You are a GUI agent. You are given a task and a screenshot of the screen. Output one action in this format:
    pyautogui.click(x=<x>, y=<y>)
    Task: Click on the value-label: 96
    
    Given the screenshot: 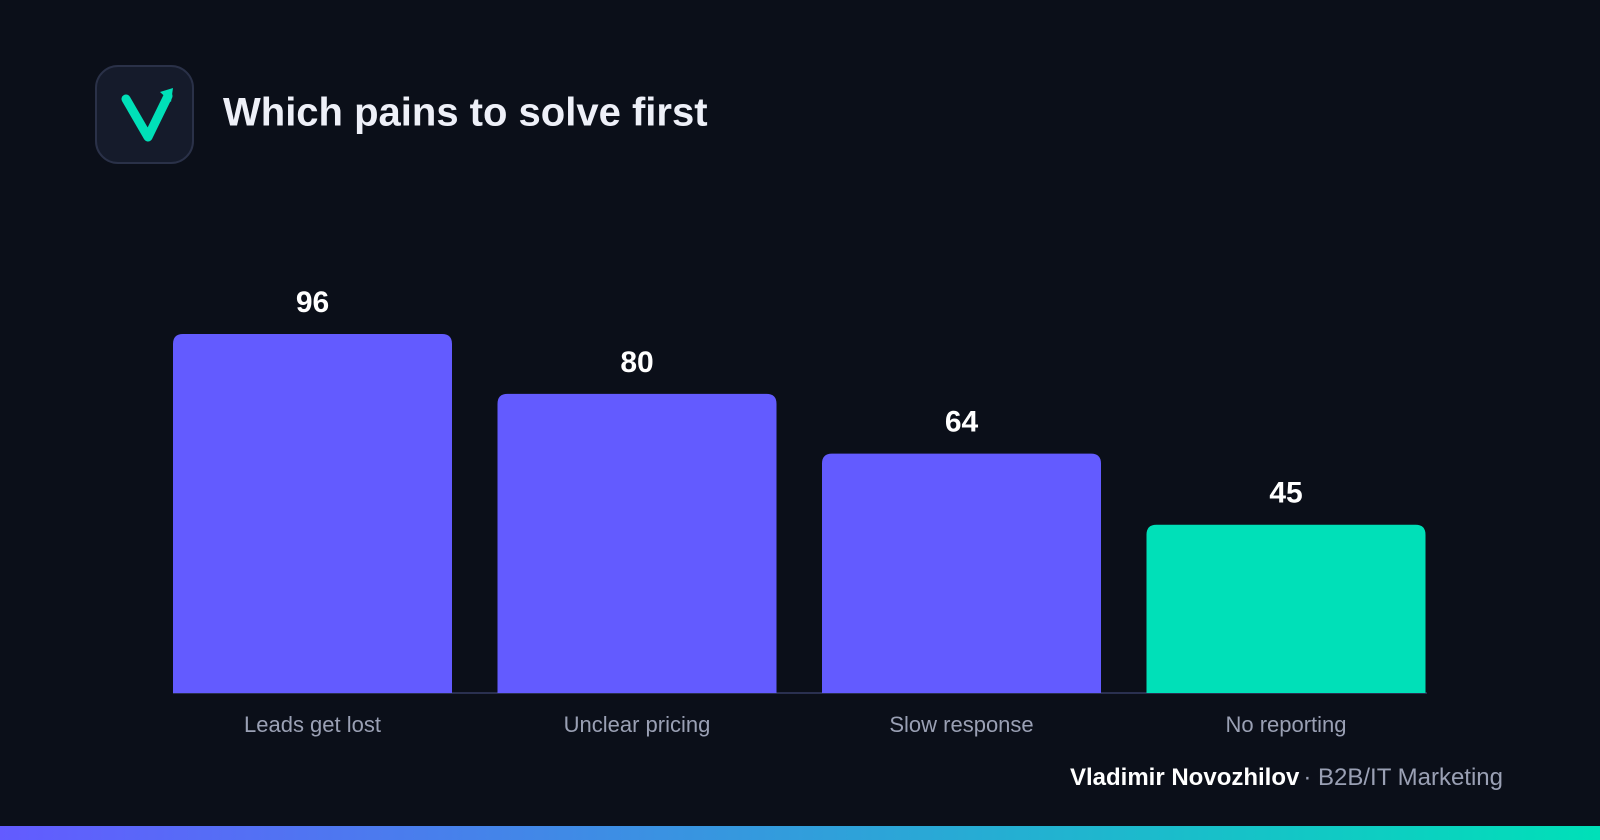 What is the action you would take?
    pyautogui.click(x=312, y=302)
    